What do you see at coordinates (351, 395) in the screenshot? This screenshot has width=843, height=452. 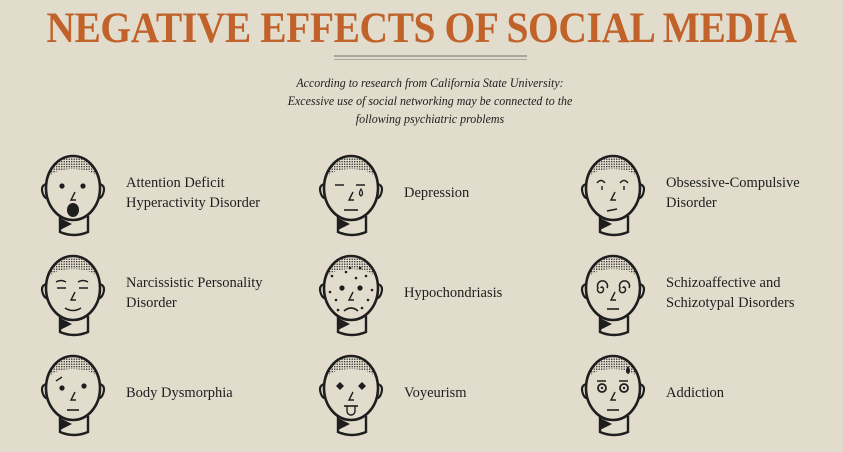 I see `face-tongue-out-icon` at bounding box center [351, 395].